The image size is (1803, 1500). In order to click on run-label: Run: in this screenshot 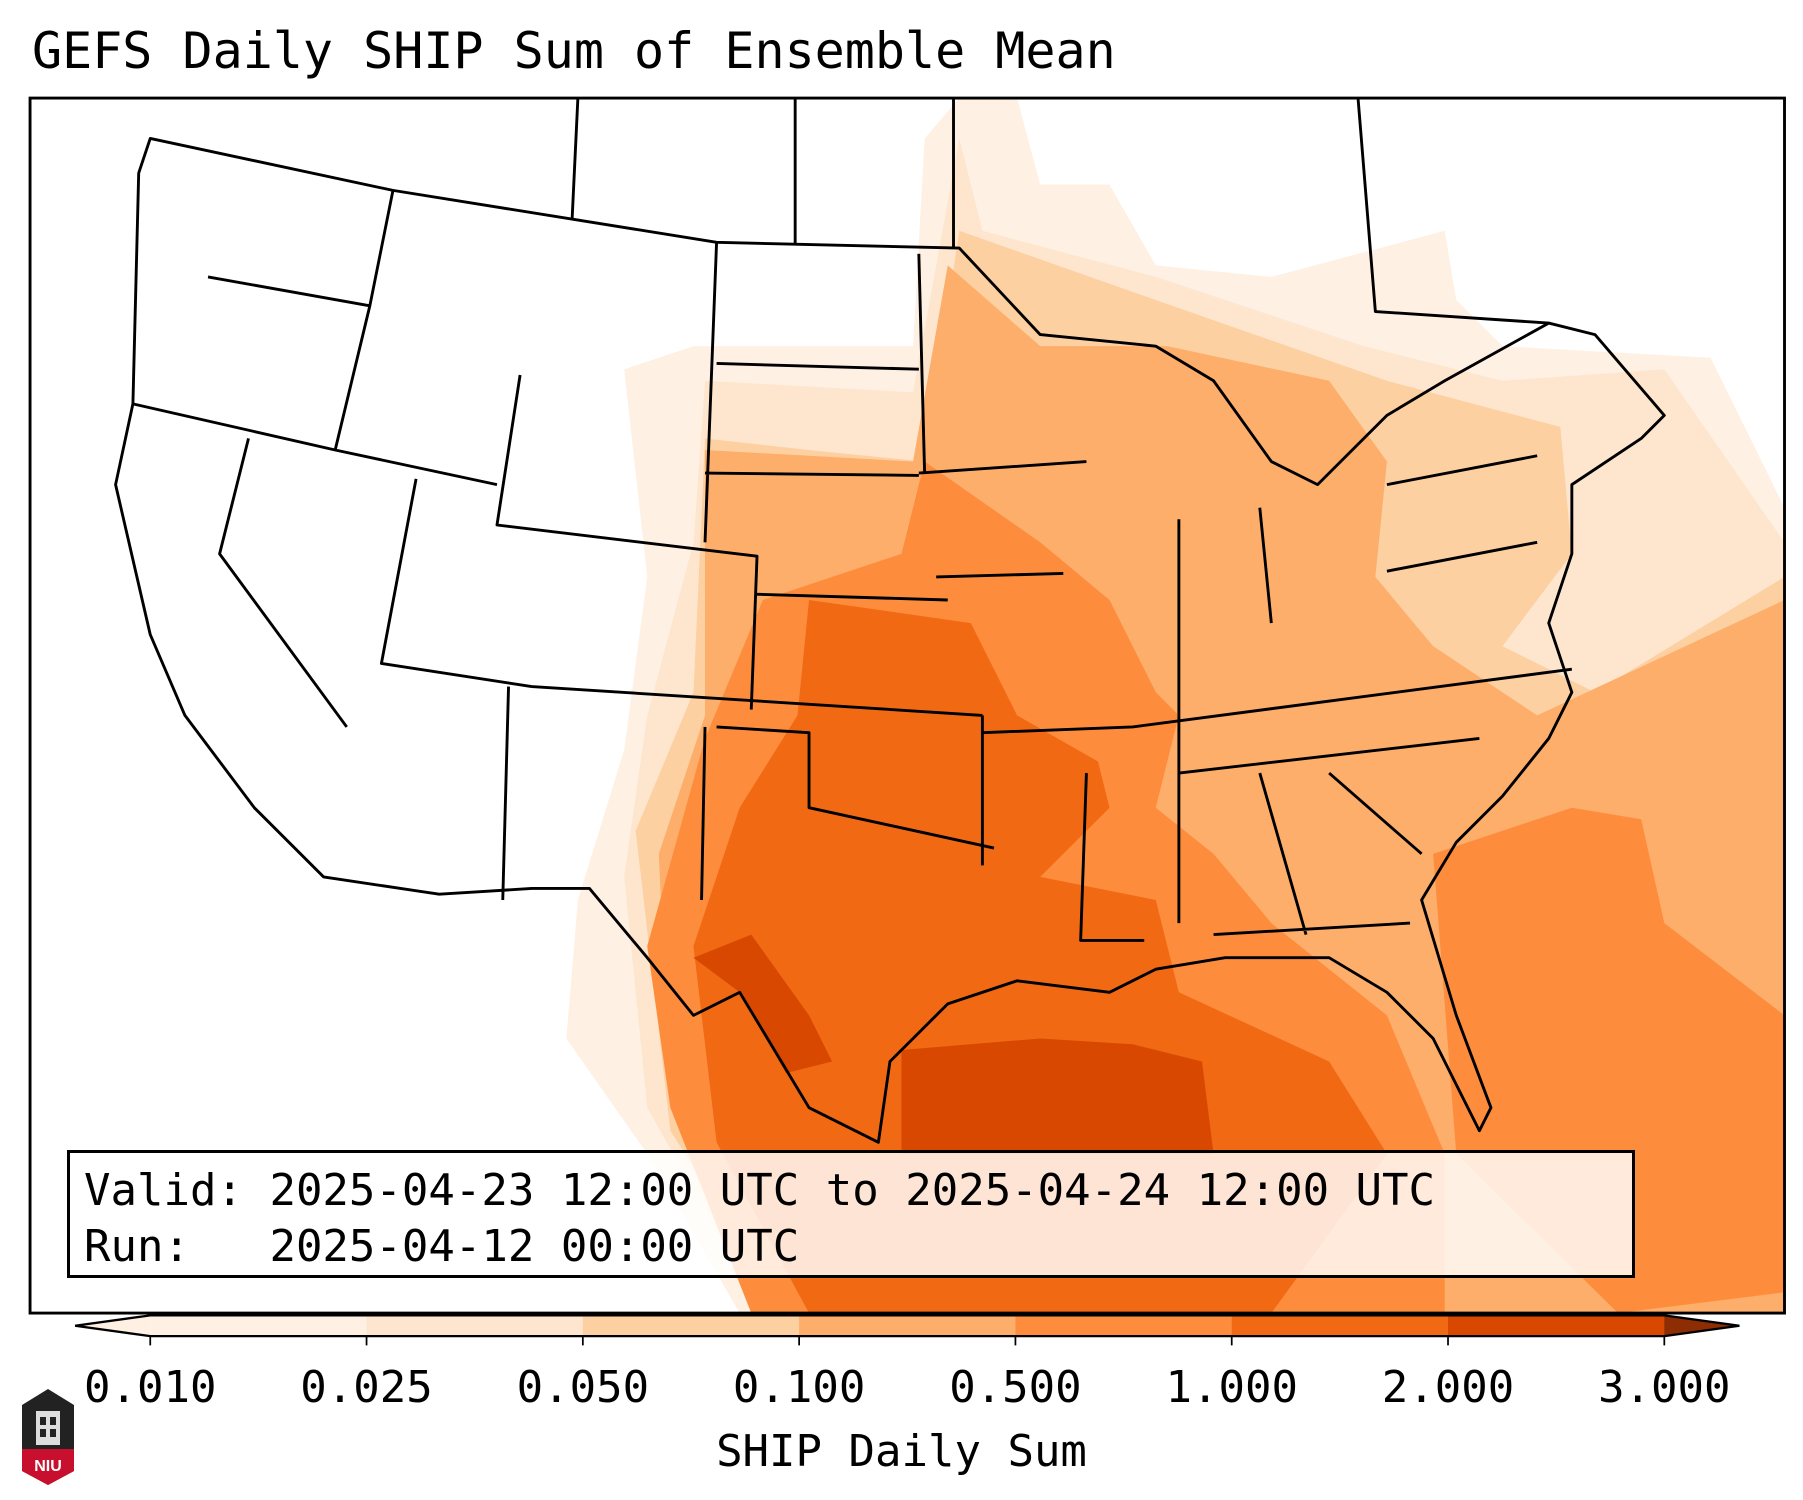, I will do `click(137, 1246)`.